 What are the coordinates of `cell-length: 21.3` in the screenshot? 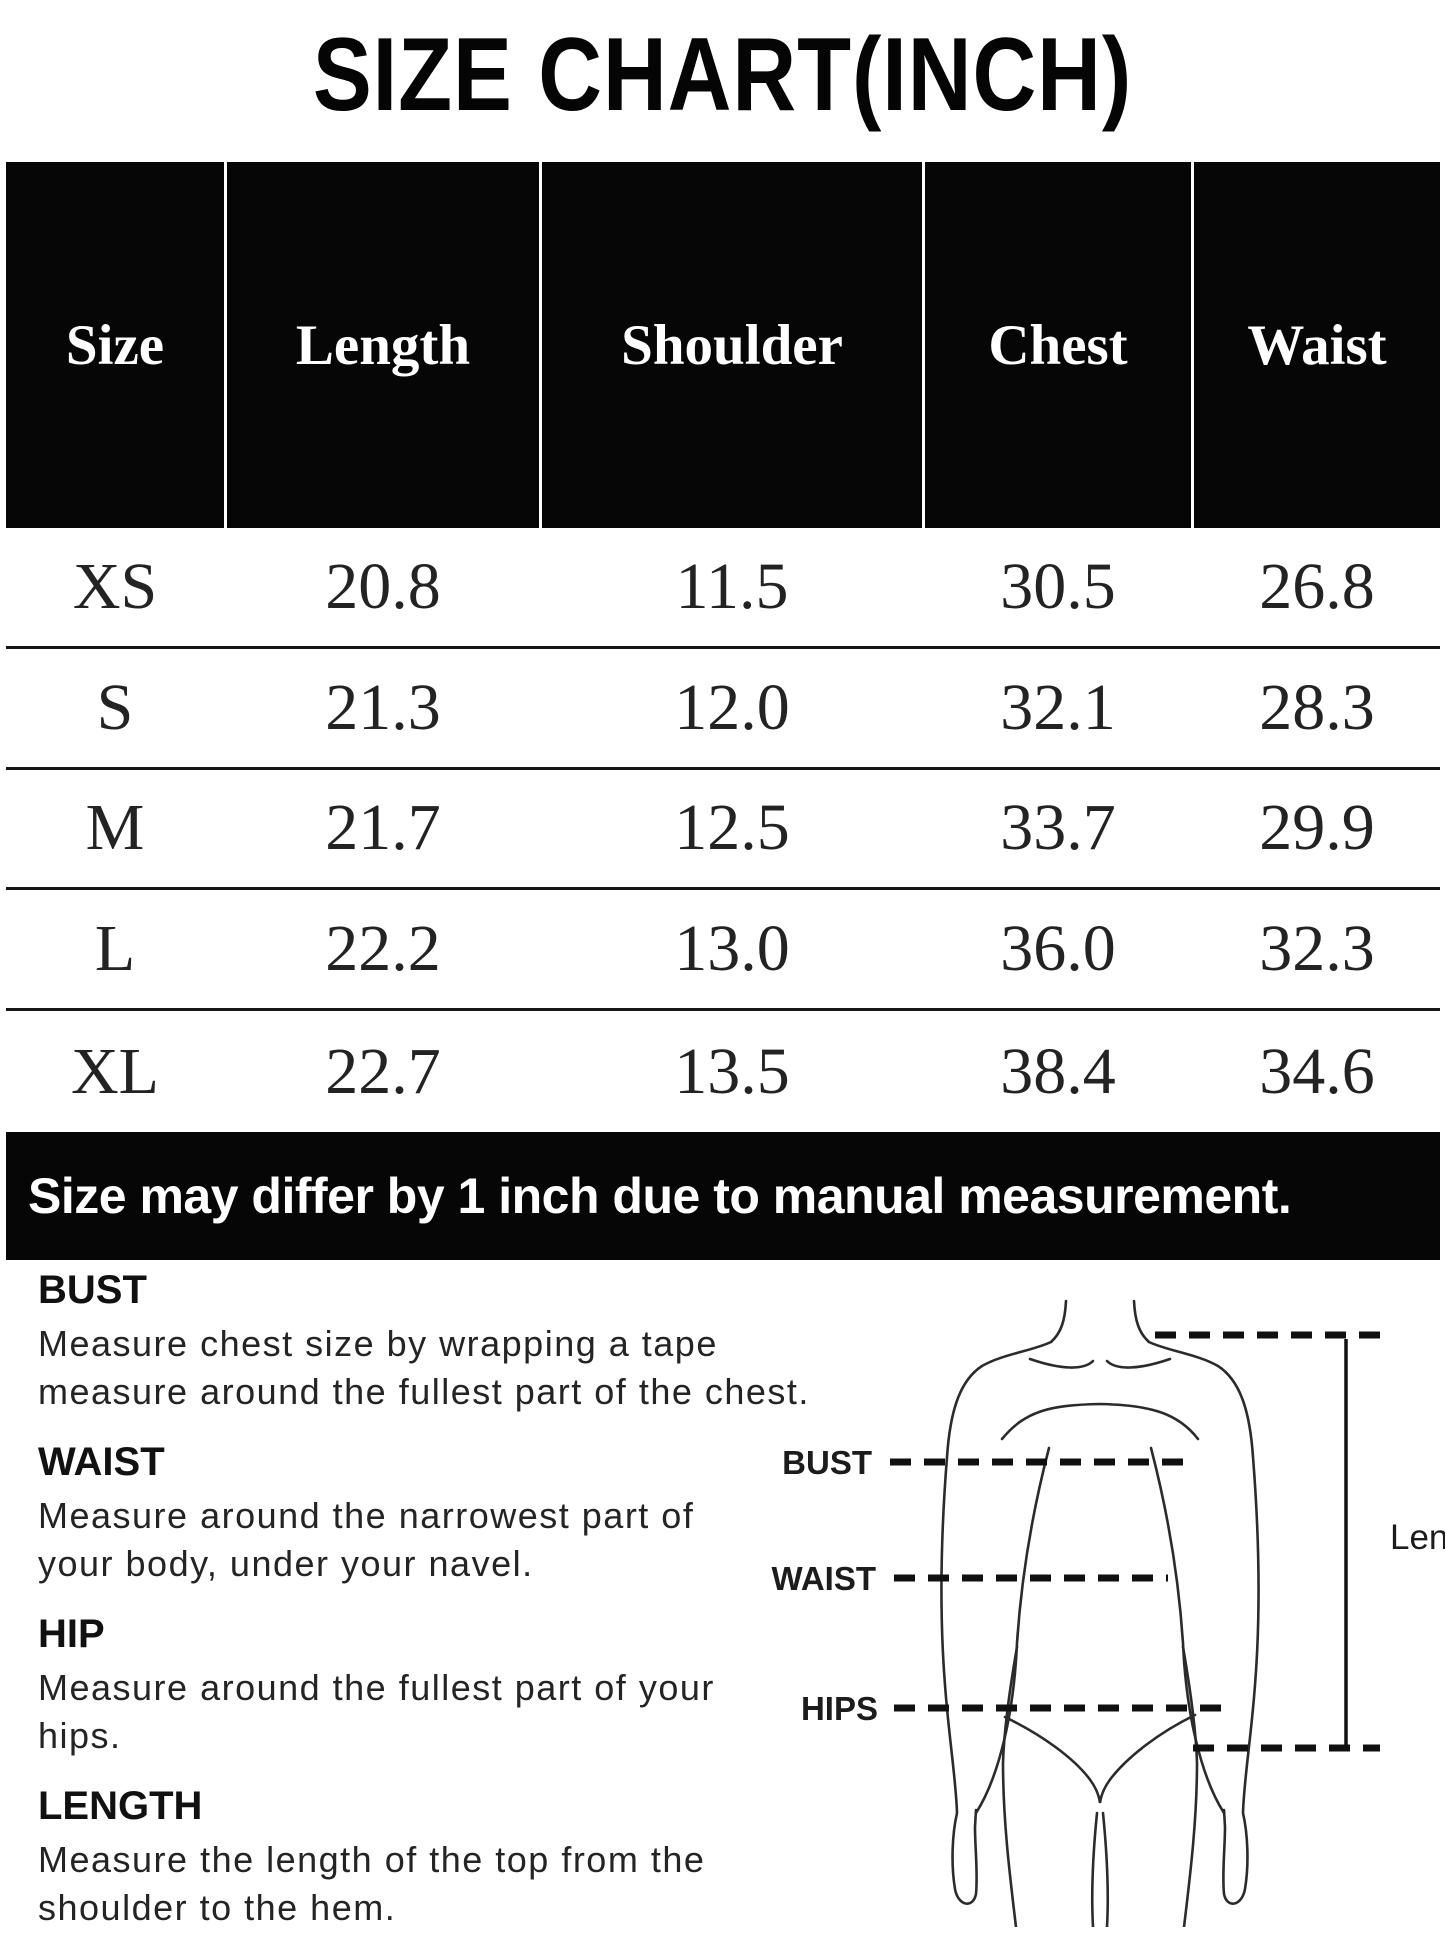 It's located at (383, 707).